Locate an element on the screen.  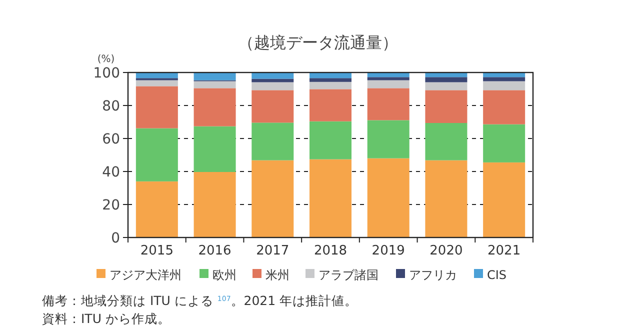
chart-title: （越境データ流通量） is located at coordinates (318, 42).